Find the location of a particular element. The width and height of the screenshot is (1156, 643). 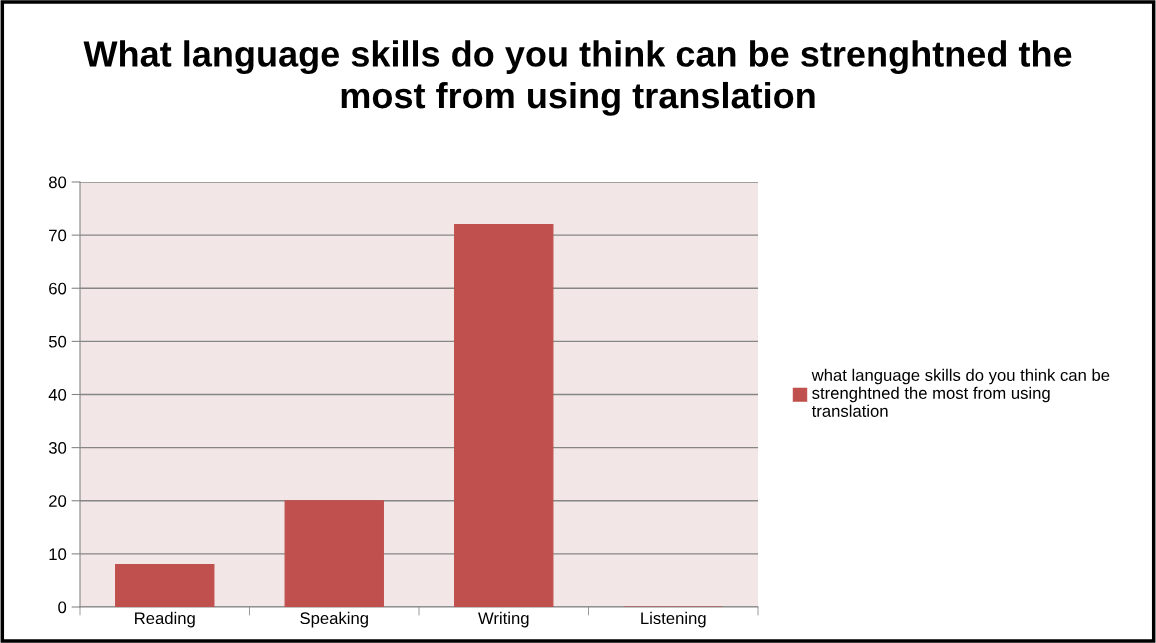

y-tick-label: 70 is located at coordinates (58, 235).